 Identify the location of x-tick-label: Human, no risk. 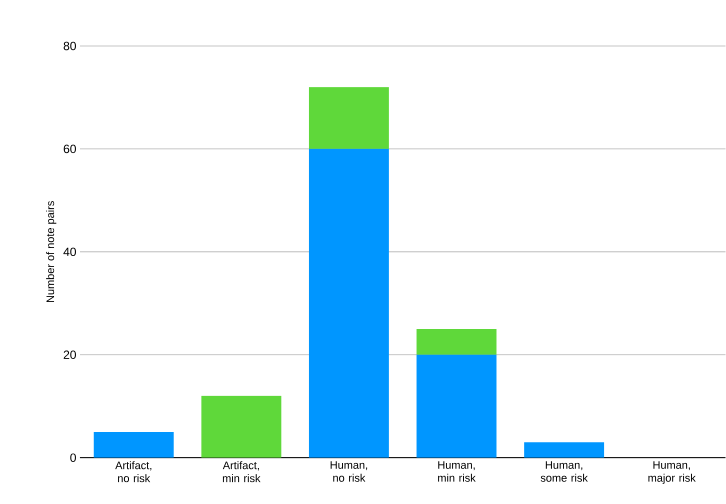
(349, 471).